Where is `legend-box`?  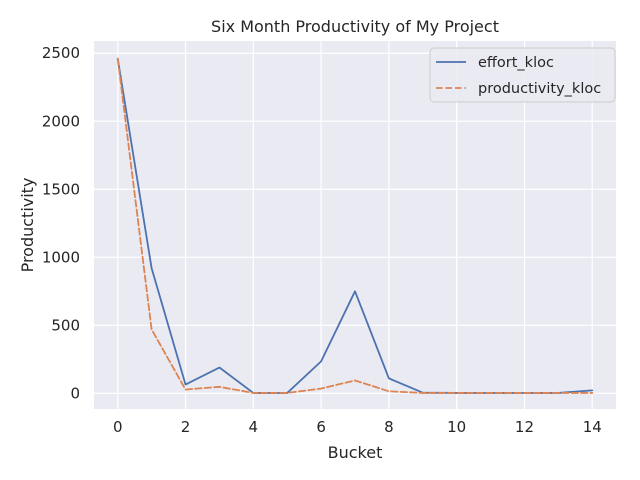 legend-box is located at coordinates (522, 75).